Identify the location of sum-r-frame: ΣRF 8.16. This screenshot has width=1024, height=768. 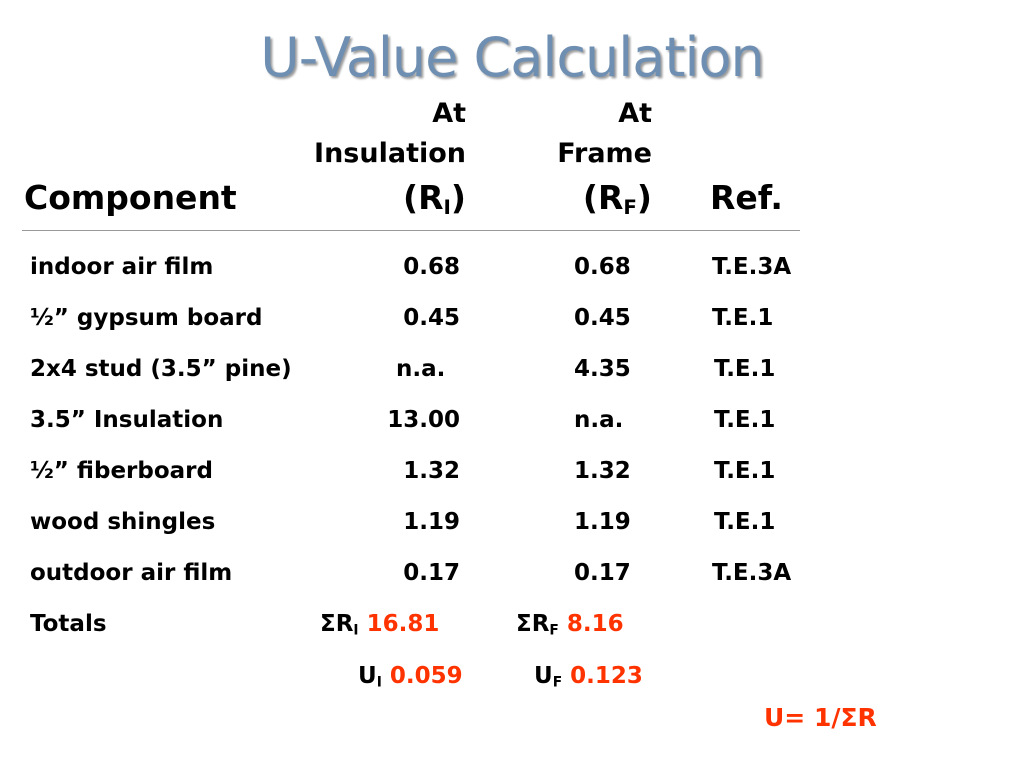
(570, 625).